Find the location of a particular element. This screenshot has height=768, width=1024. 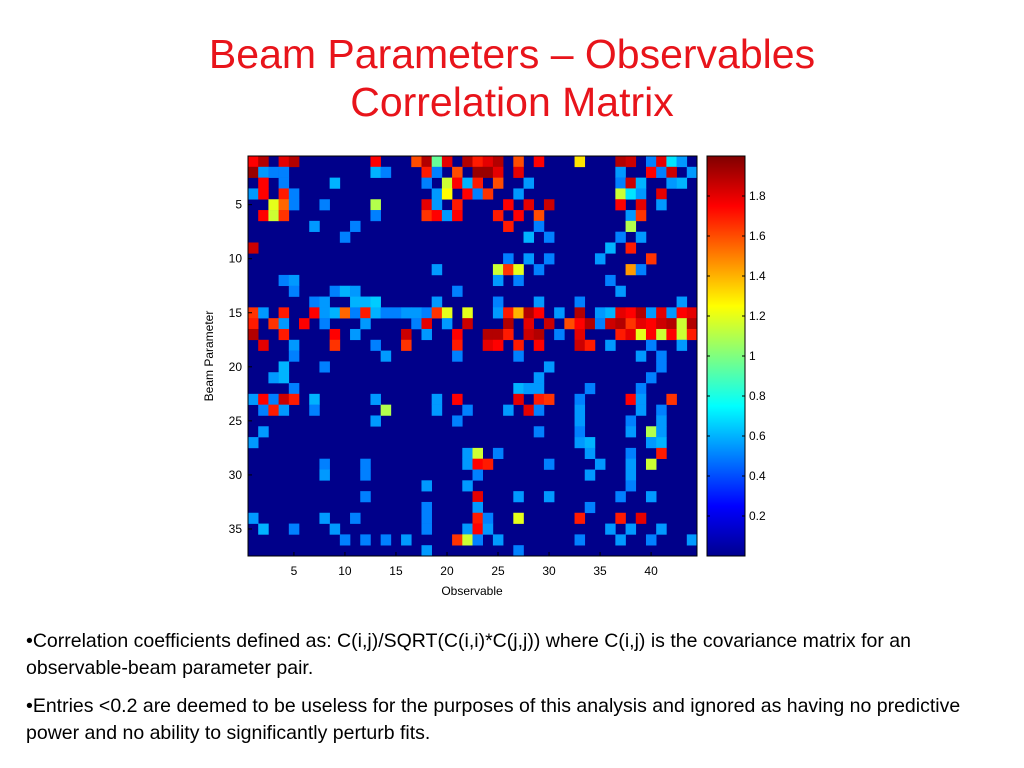

colorbar-tick-label: 1.8 is located at coordinates (757, 196).